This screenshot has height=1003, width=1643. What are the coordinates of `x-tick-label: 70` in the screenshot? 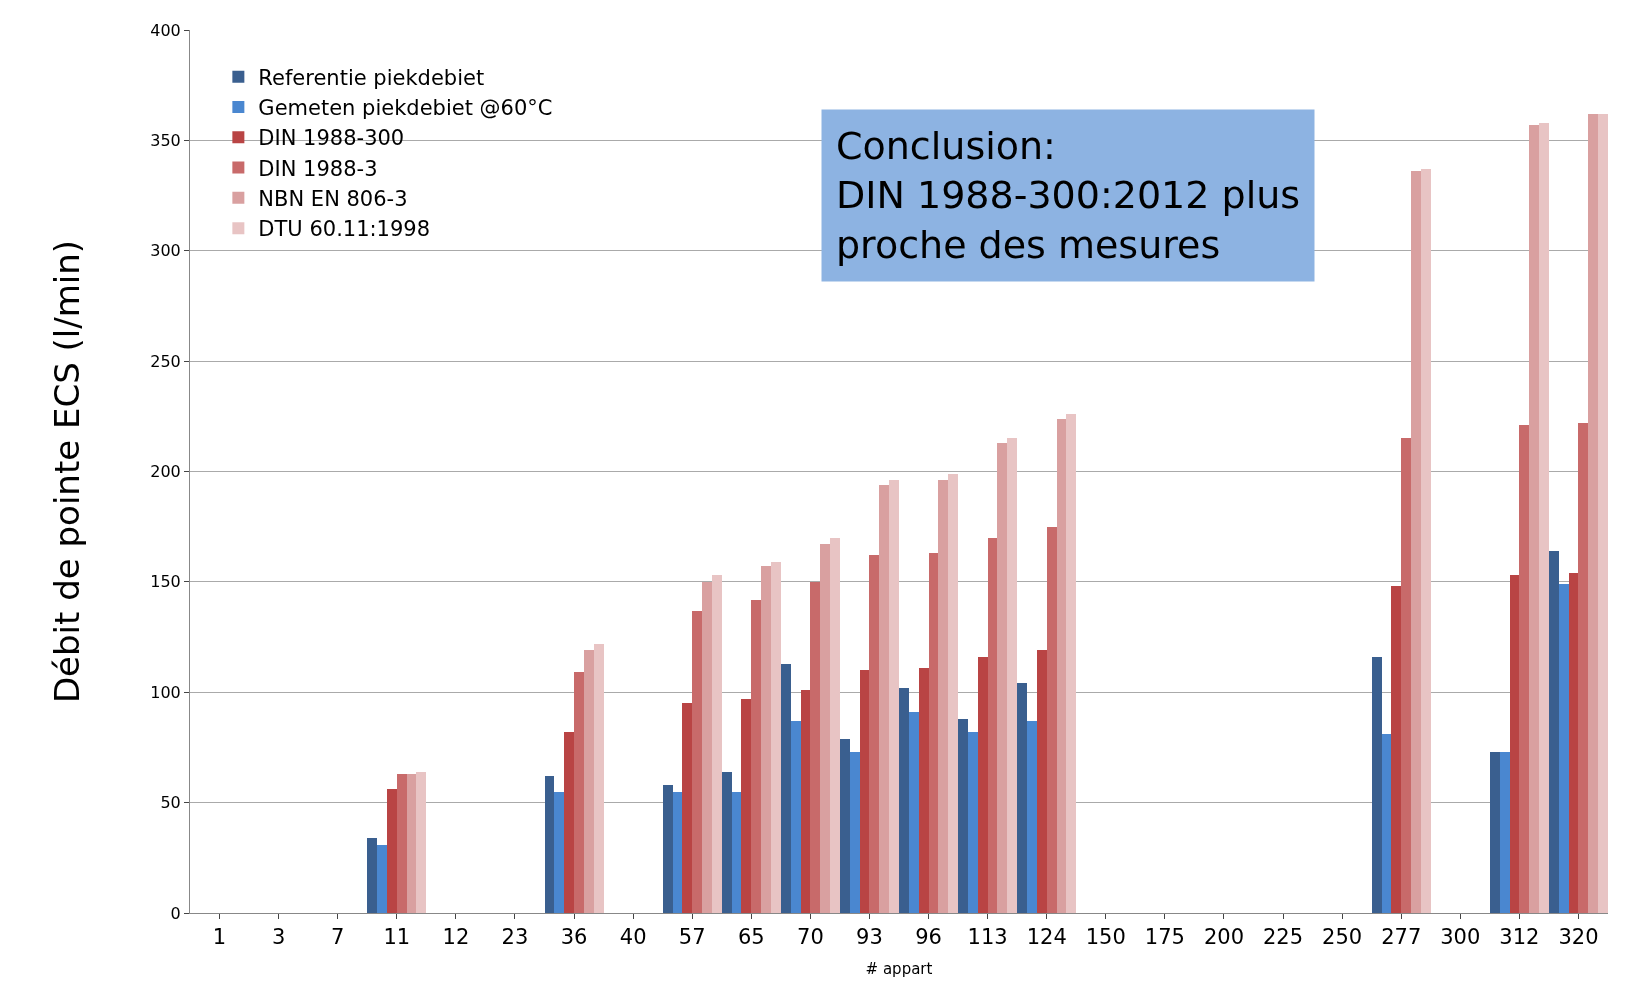 It's located at (810, 937).